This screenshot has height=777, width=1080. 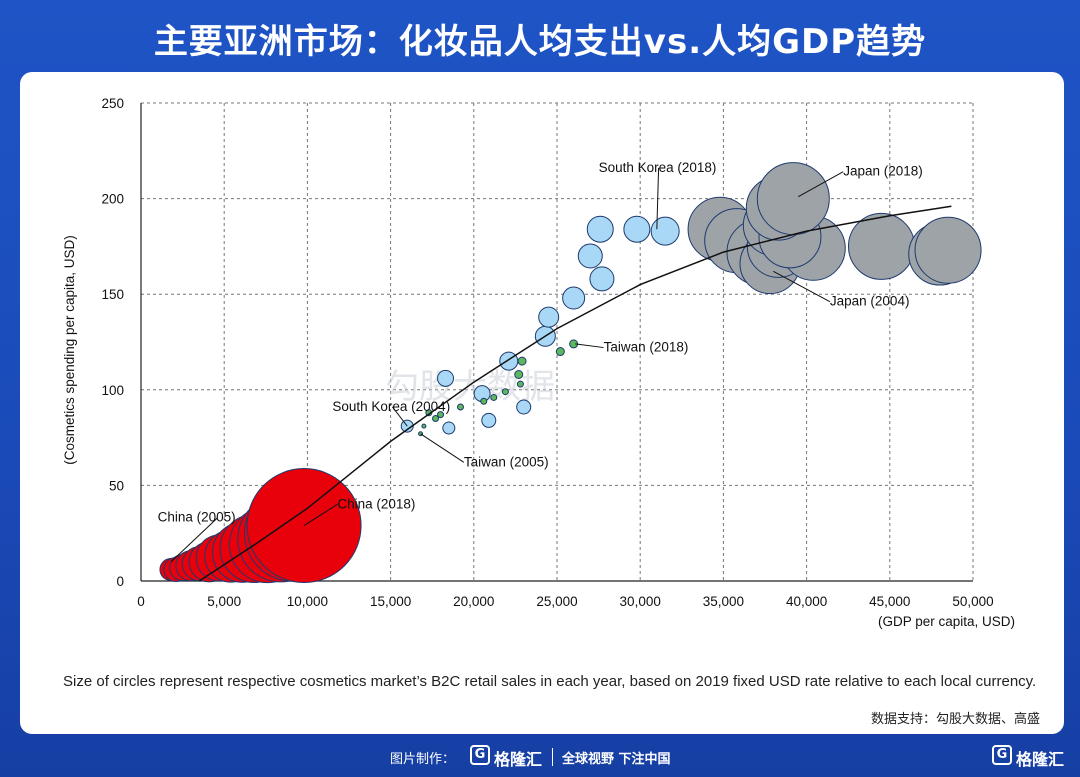 What do you see at coordinates (112, 103) in the screenshot?
I see `y-tick-label: 250` at bounding box center [112, 103].